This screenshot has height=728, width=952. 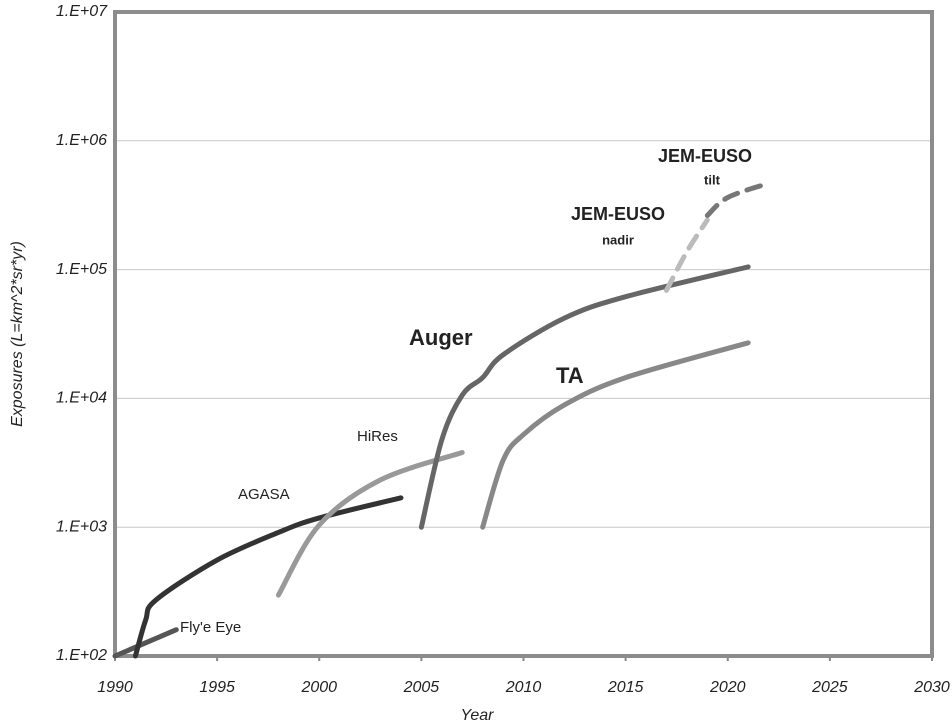 I want to click on series-label: HiRes, so click(x=377, y=436).